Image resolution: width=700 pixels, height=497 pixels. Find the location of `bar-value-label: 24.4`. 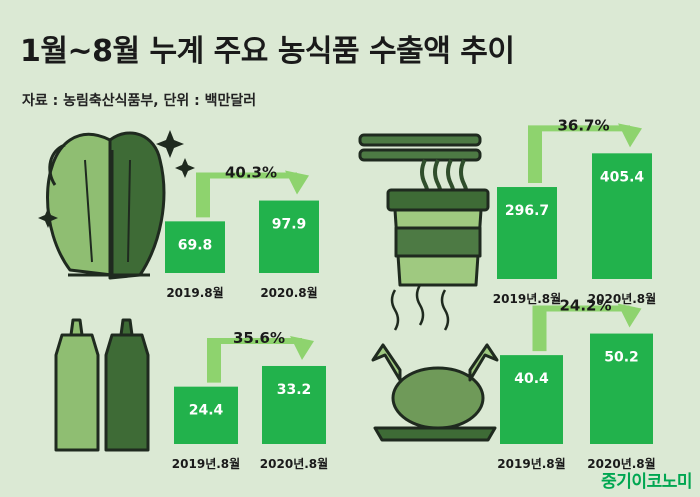

bar-value-label: 24.4 is located at coordinates (206, 411).